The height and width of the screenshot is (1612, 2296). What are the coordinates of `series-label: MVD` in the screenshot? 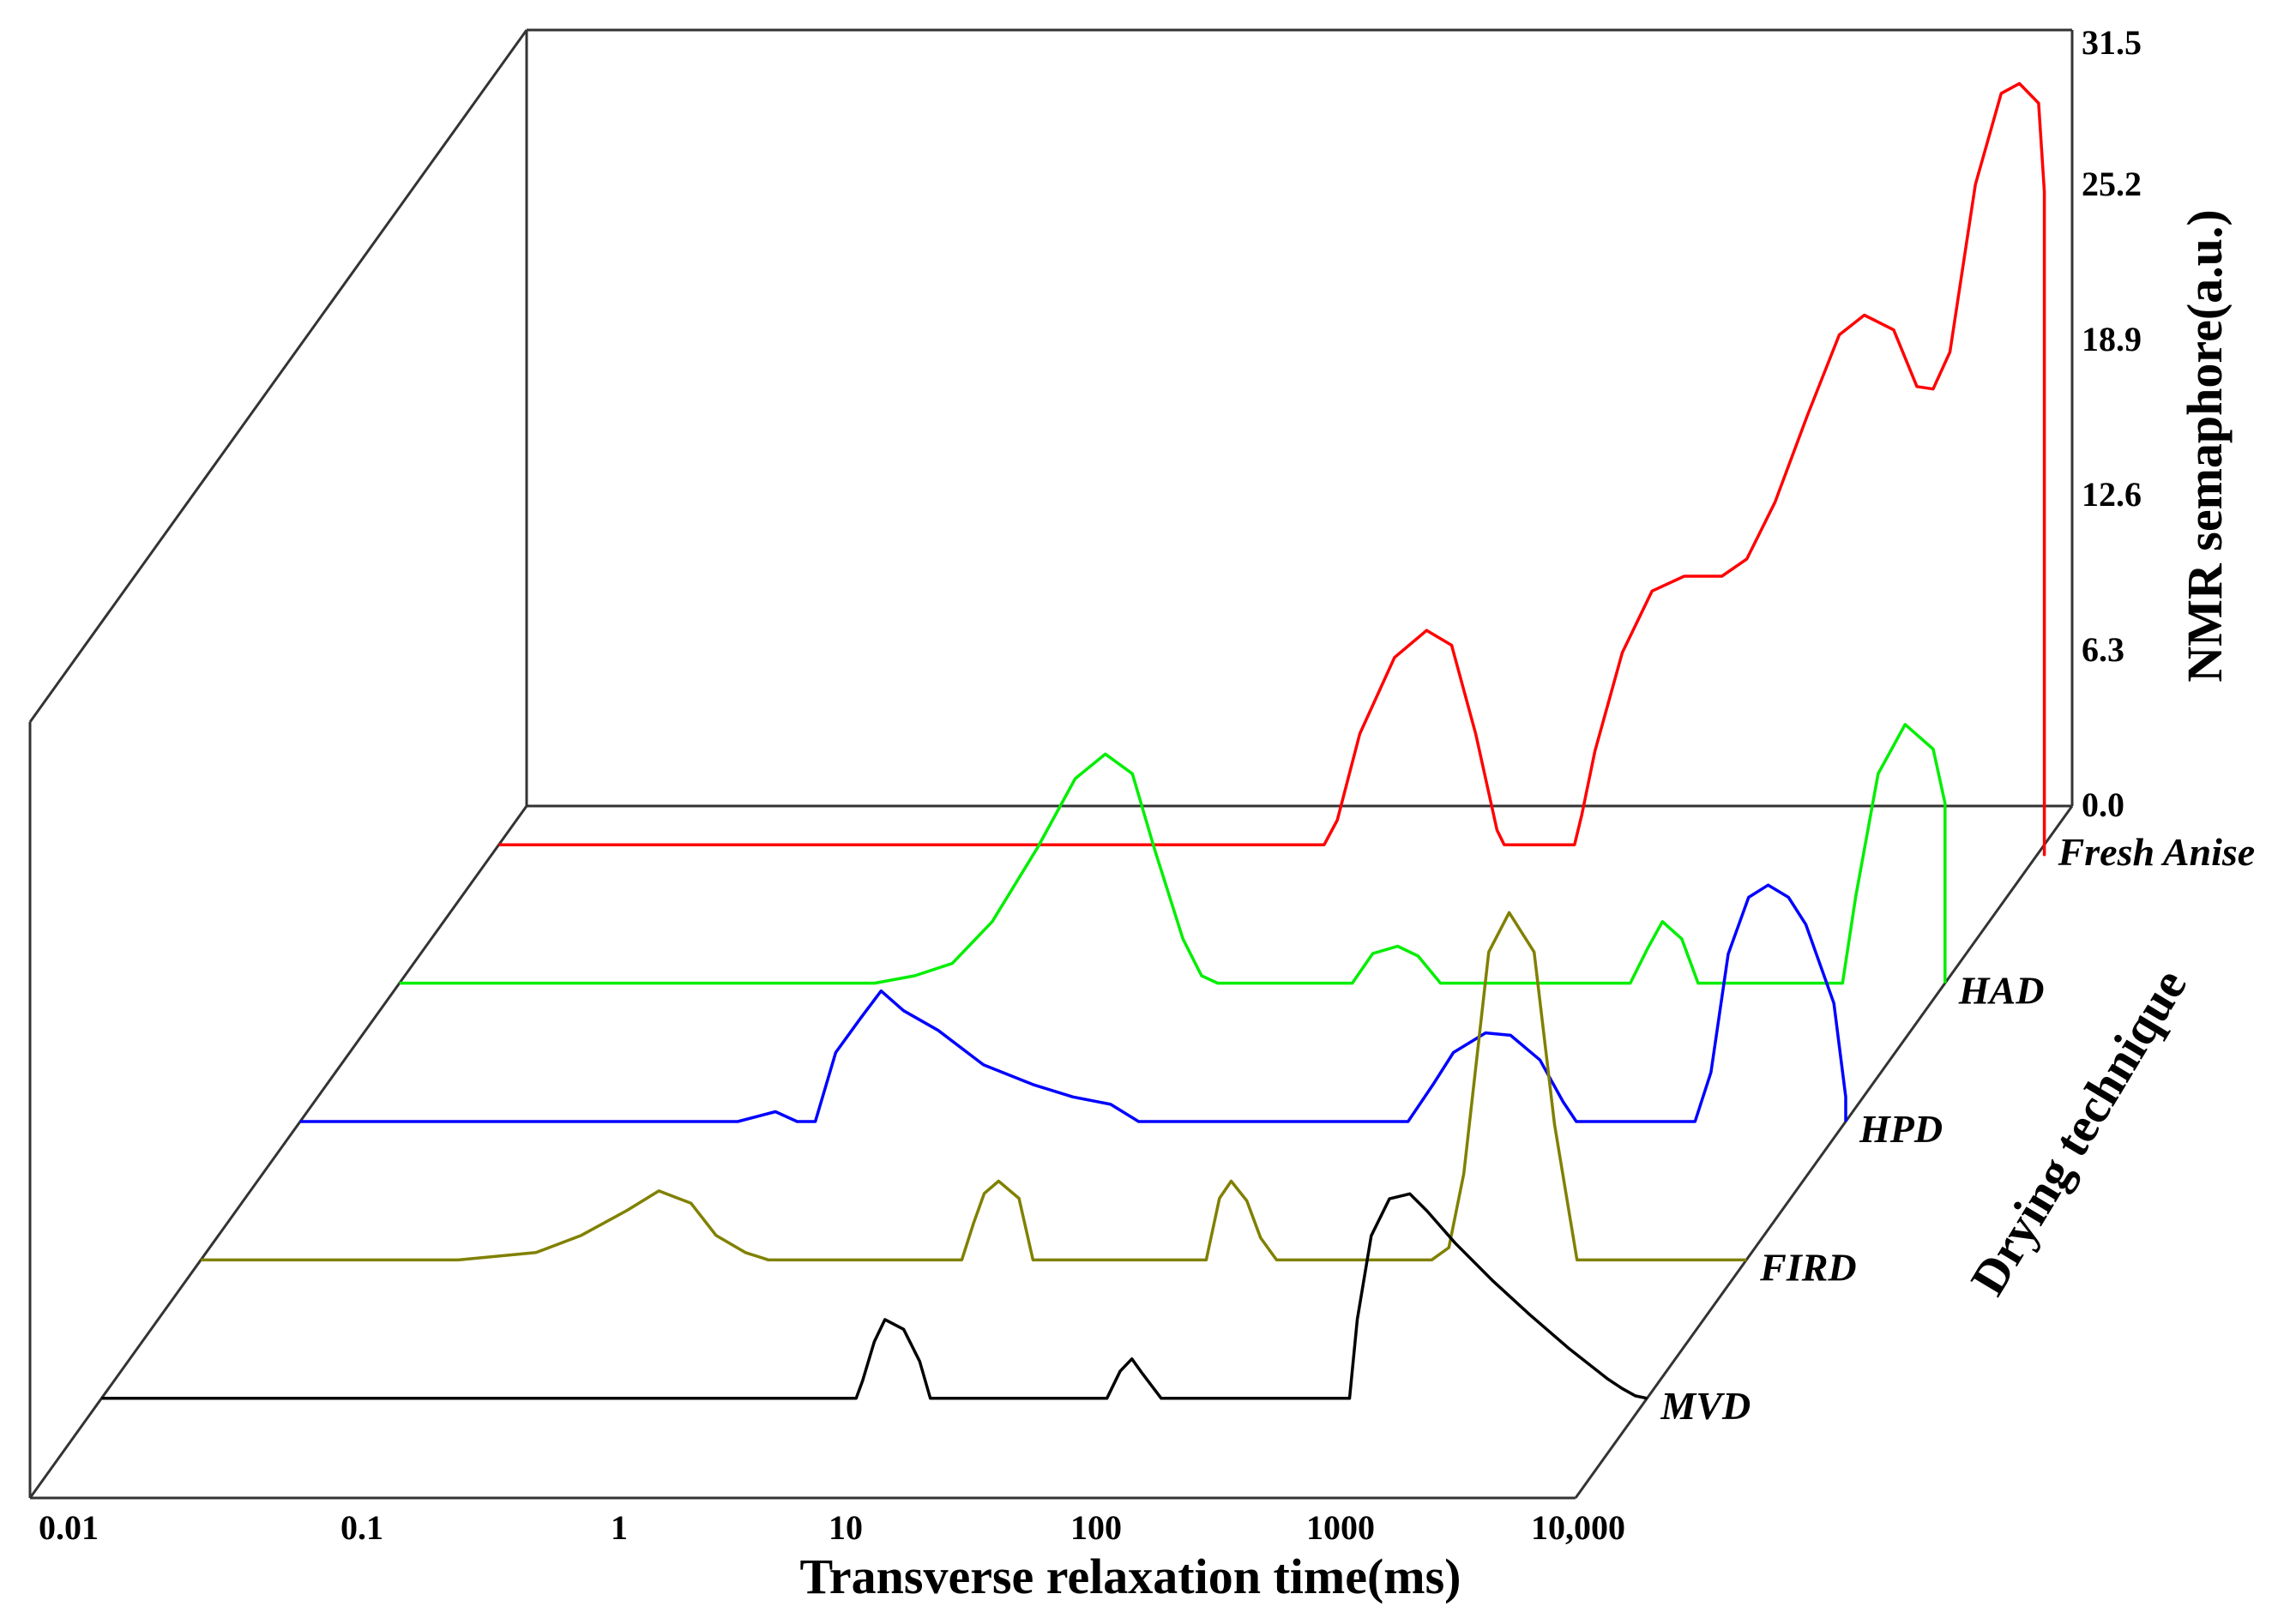 It's located at (1705, 1406).